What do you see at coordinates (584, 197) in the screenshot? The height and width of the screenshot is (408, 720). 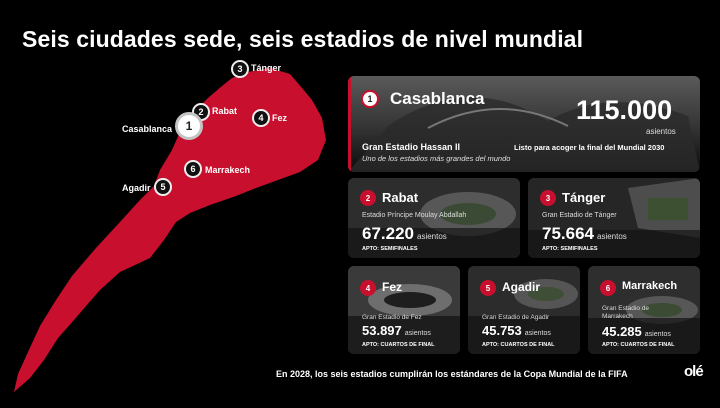 I see `card-city-name: Tánger` at bounding box center [584, 197].